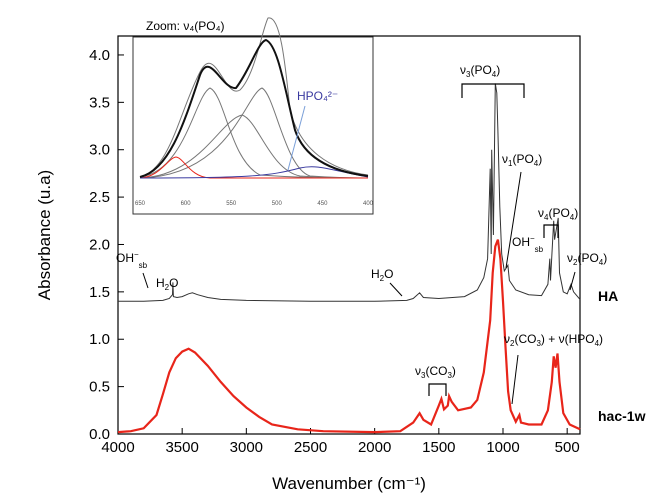 This screenshot has height=497, width=657. Describe the element at coordinates (553, 340) in the screenshot. I see `svg-text: ν2(CO3) + ν(HPO4)` at that location.